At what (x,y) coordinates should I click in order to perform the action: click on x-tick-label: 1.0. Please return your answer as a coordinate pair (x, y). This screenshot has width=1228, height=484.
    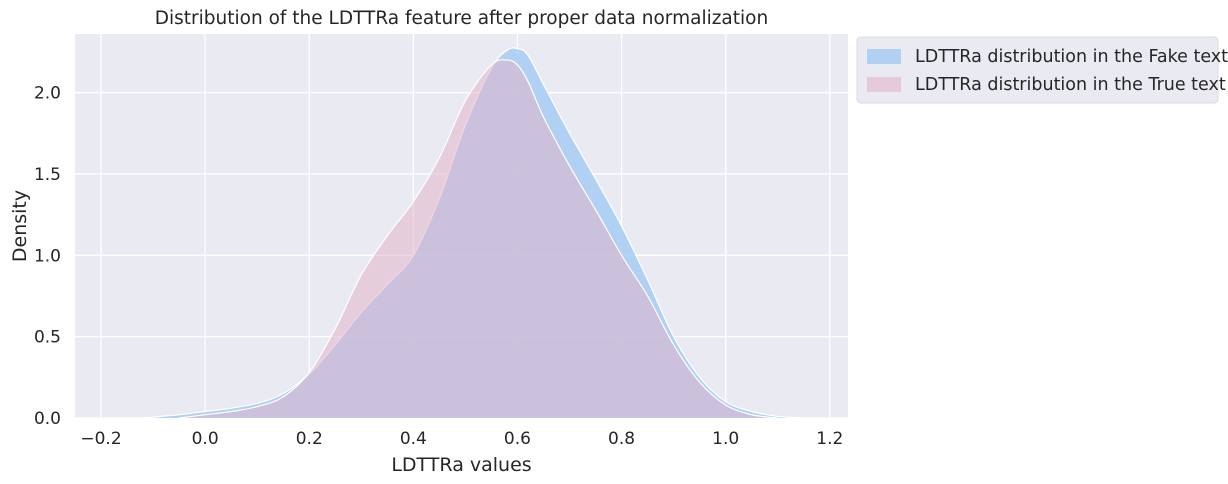
    Looking at the image, I should click on (725, 439).